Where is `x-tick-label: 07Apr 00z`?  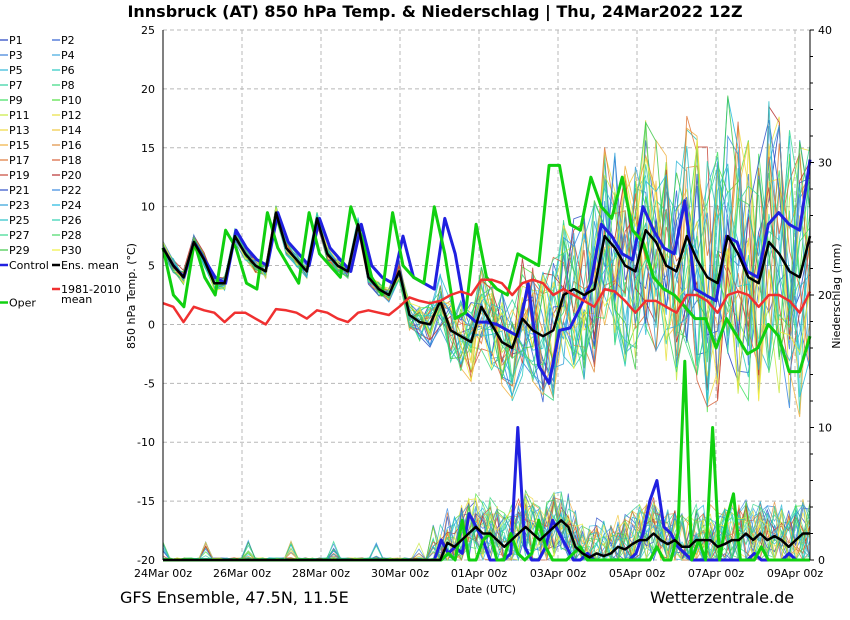
x-tick-label: 07Apr 00z is located at coordinates (716, 573).